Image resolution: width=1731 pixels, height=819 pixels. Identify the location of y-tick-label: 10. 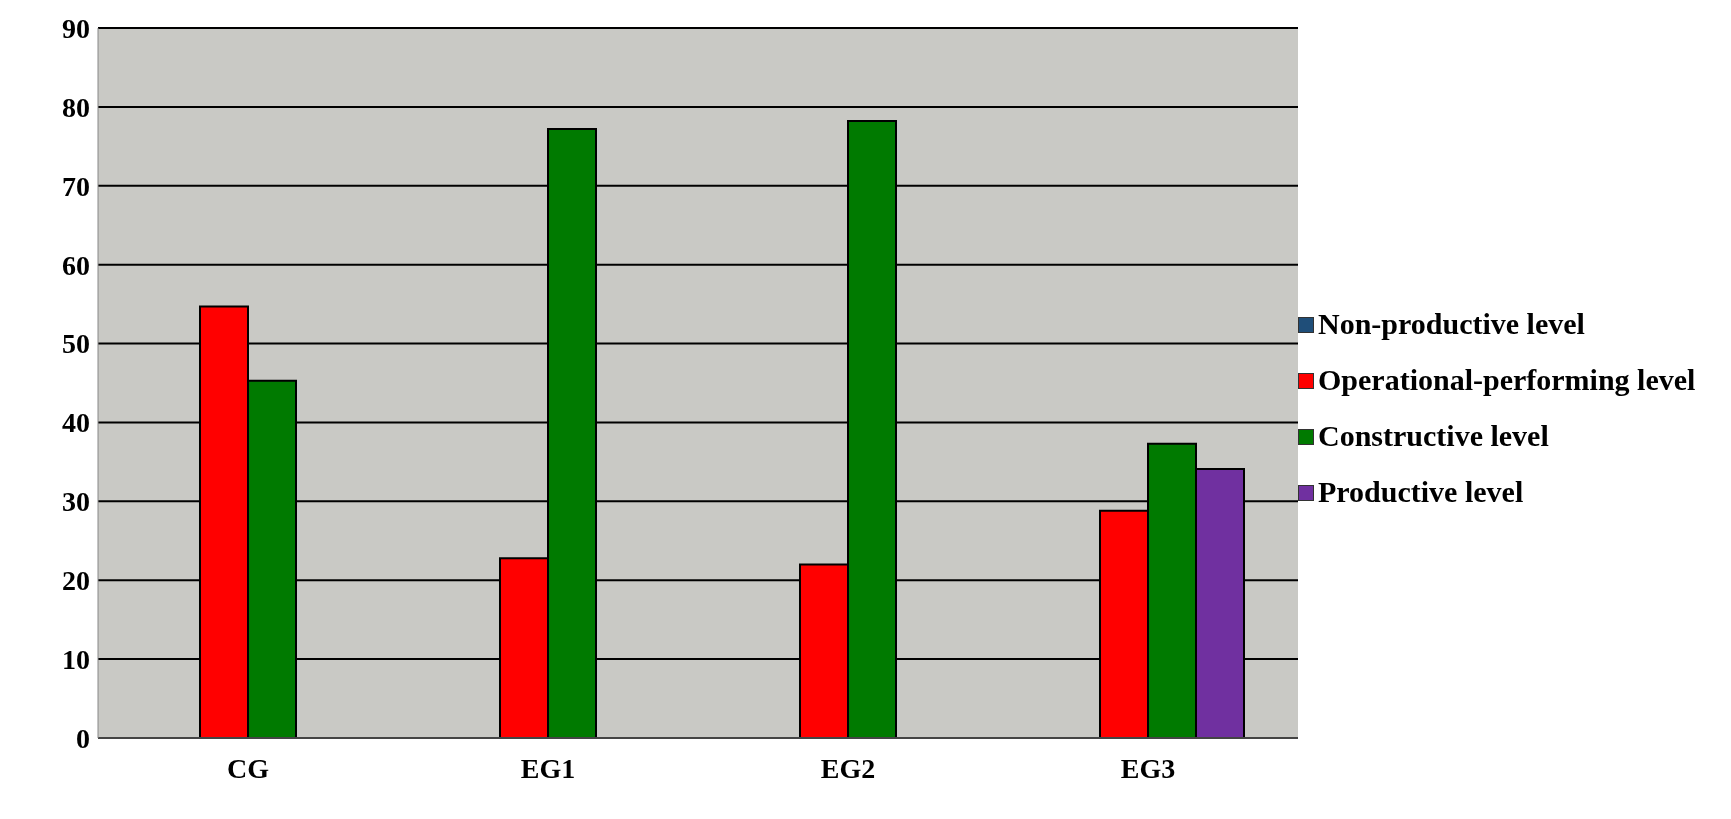
(76, 660).